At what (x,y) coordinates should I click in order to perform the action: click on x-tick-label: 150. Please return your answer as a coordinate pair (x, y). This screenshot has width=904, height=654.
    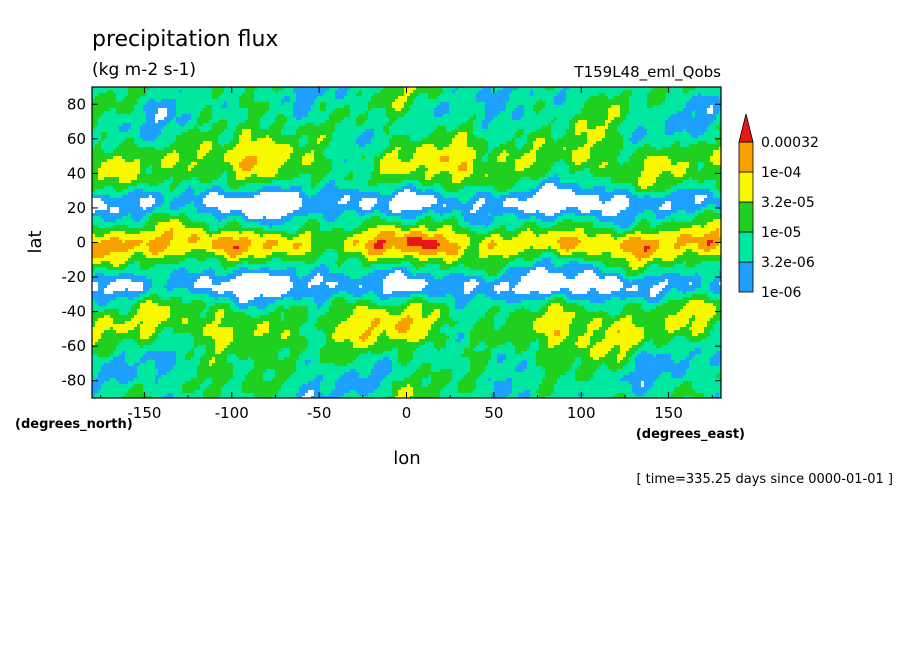
    Looking at the image, I should click on (668, 413).